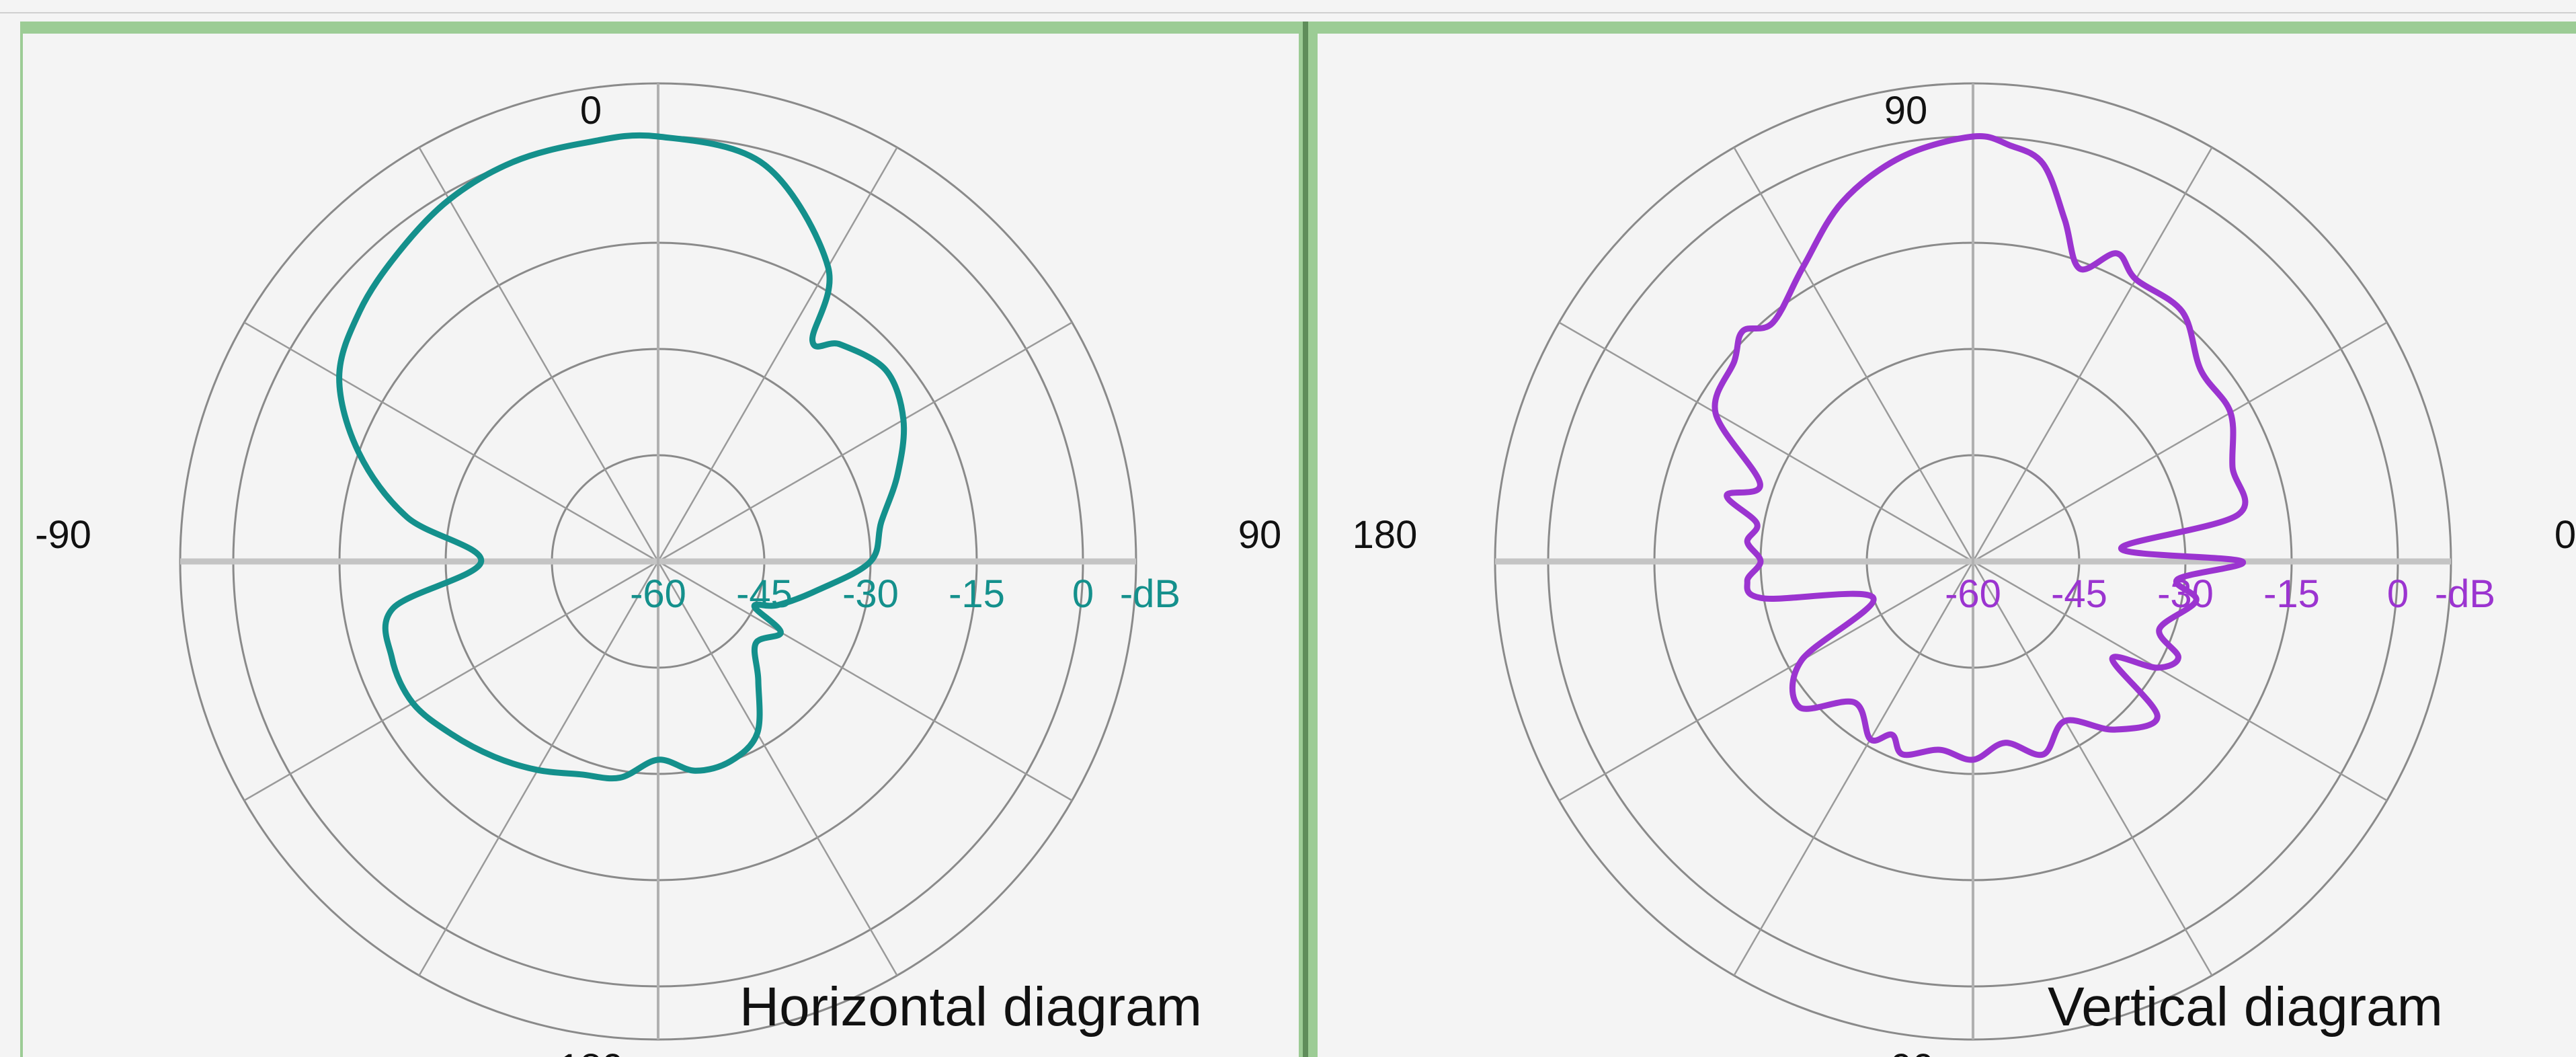 This screenshot has width=2576, height=1057. Describe the element at coordinates (591, 1051) in the screenshot. I see `angle-label-bottom: 180` at that location.